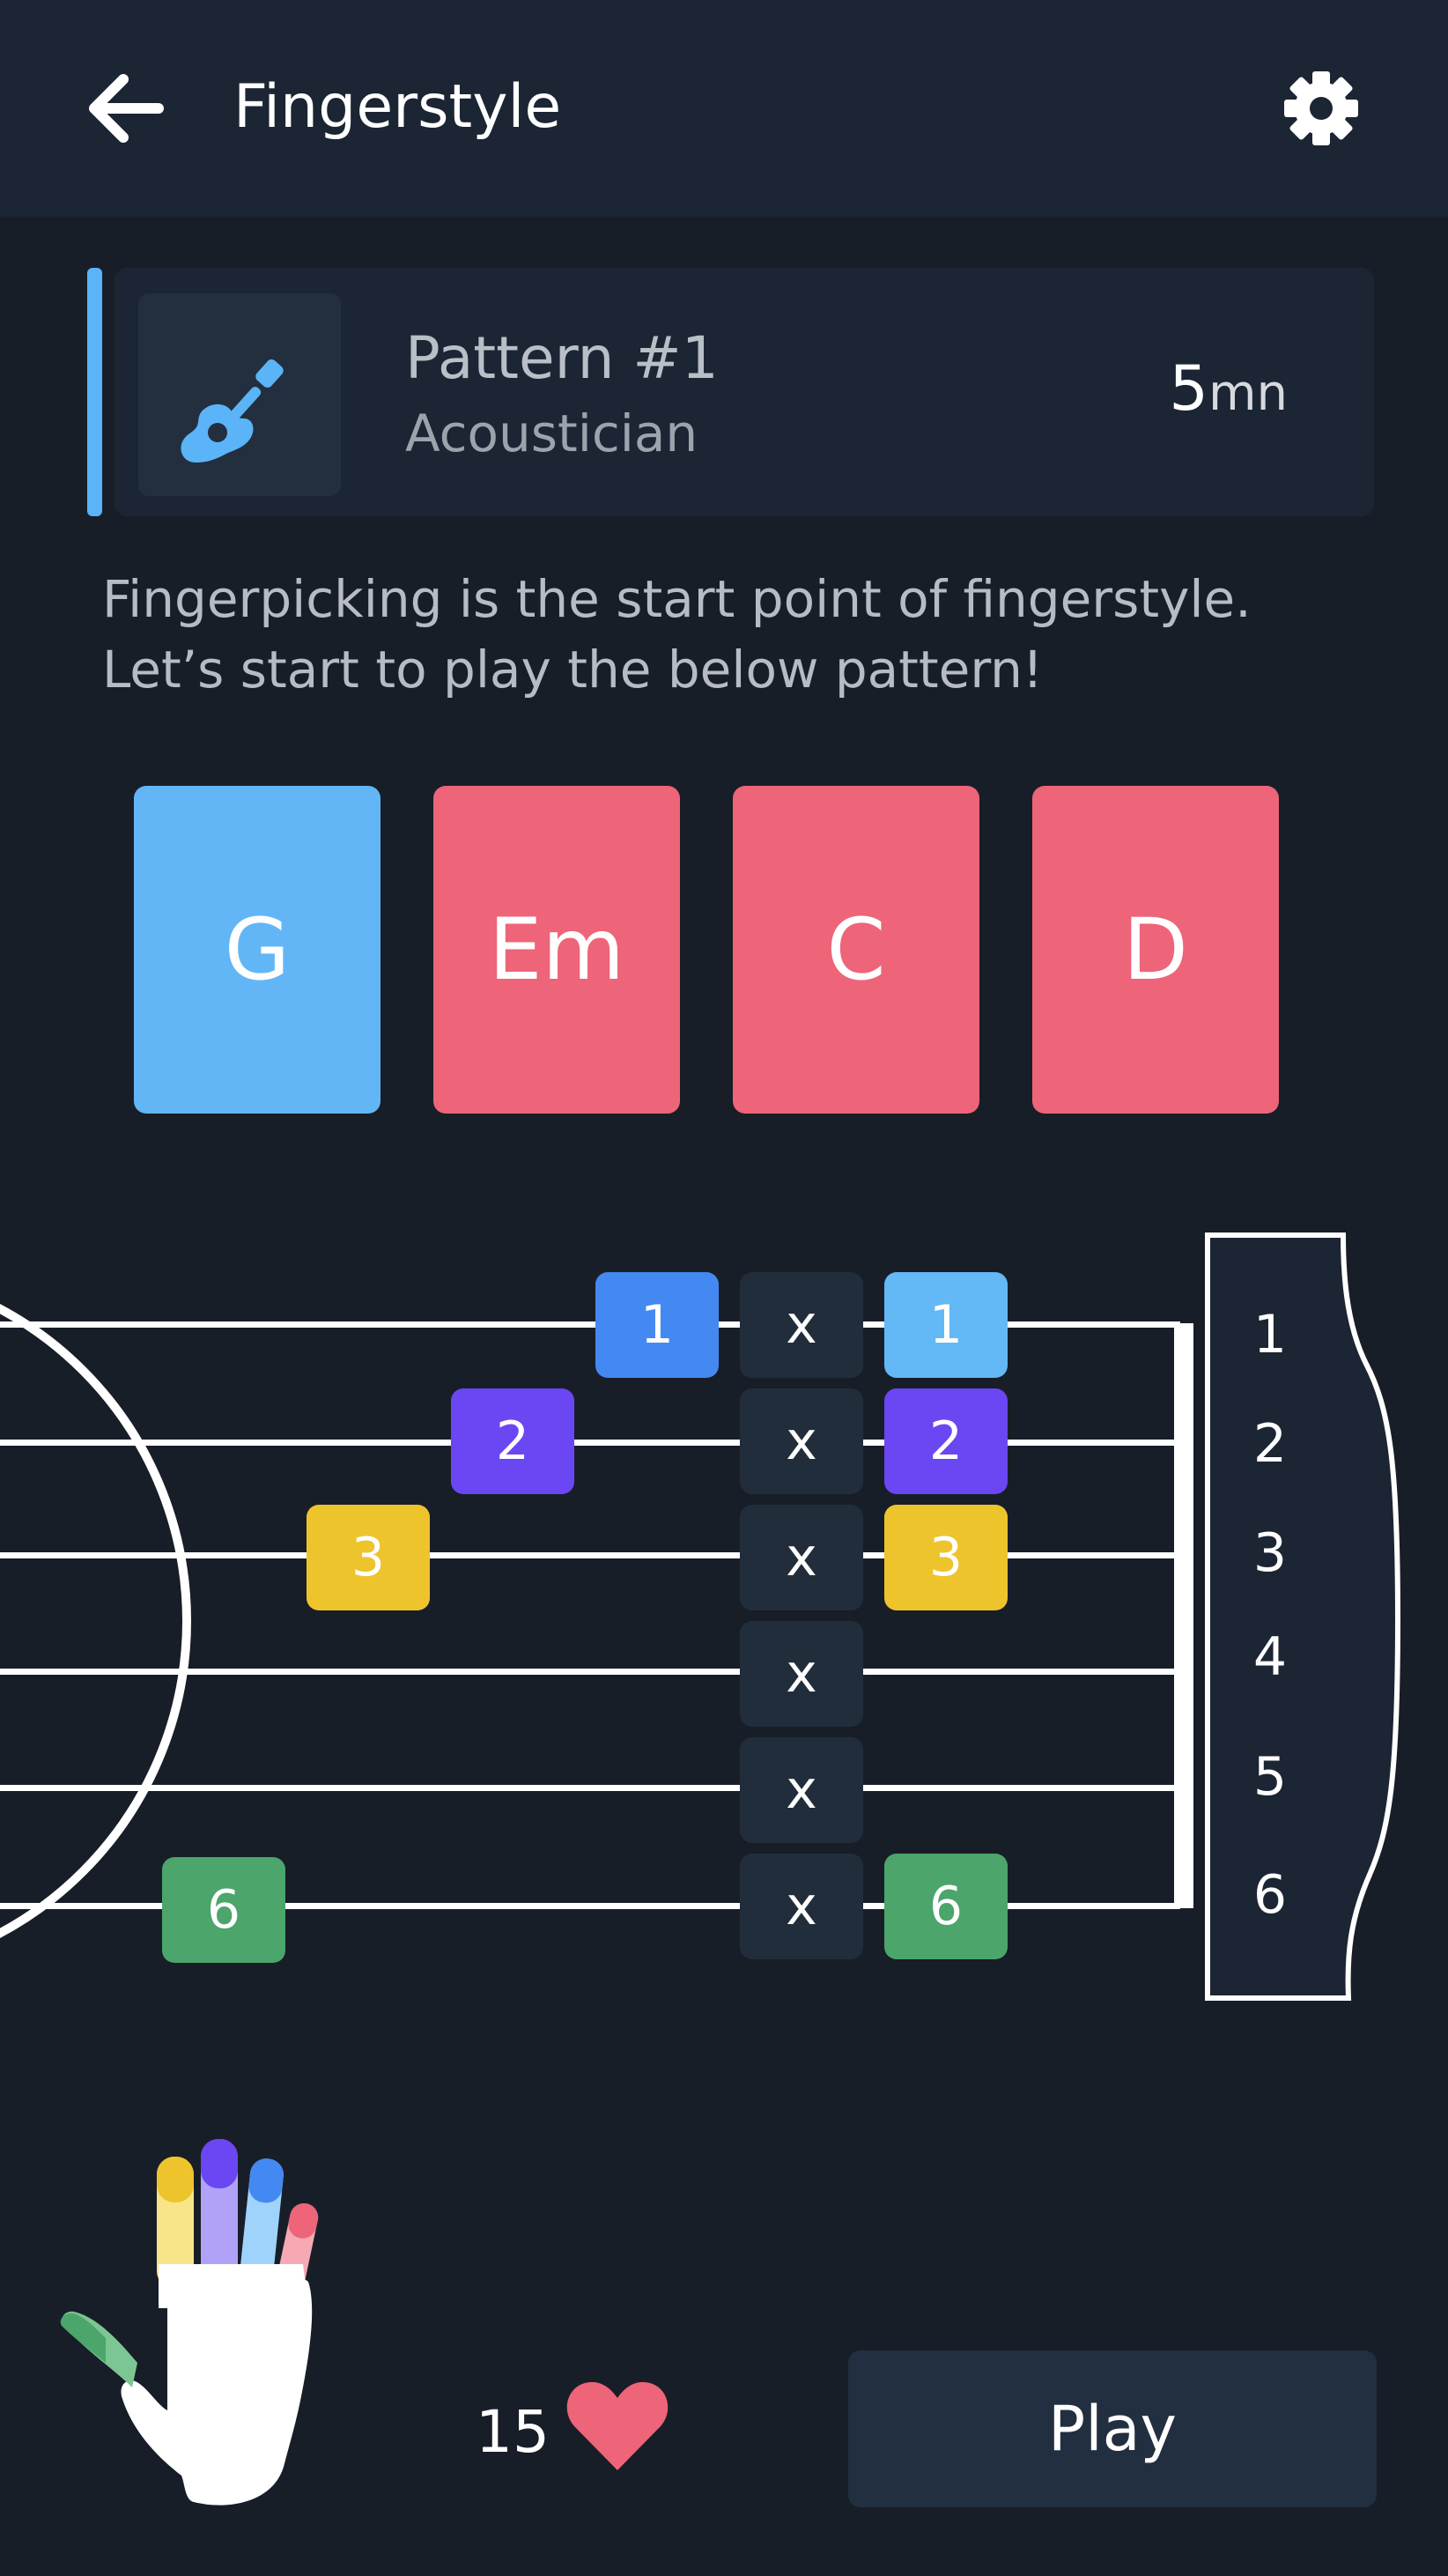 The height and width of the screenshot is (2576, 1448). I want to click on guitar-headstock, so click(1303, 1617).